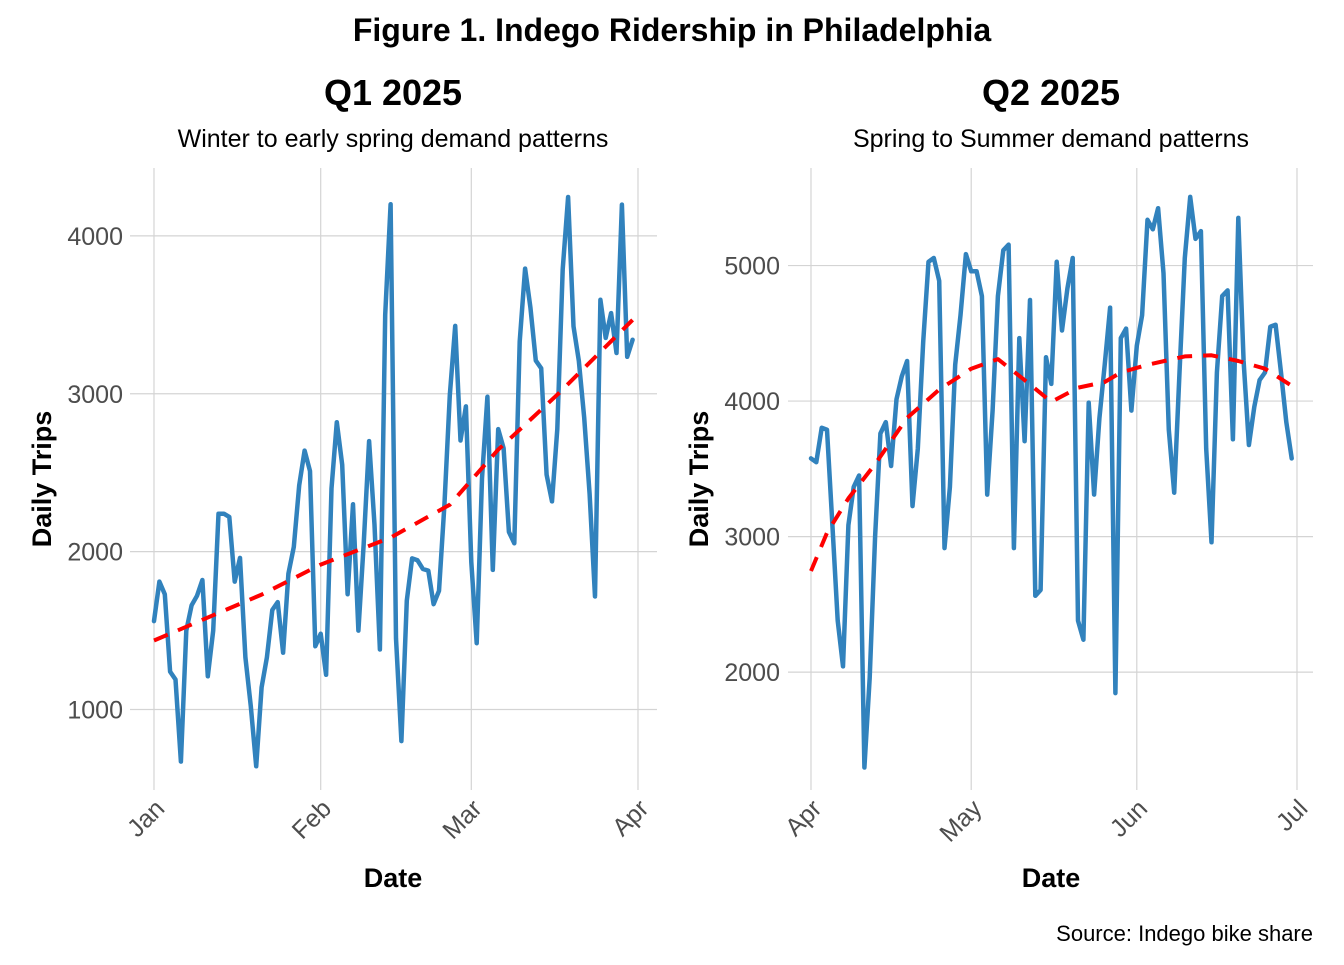 The image size is (1344, 965). What do you see at coordinates (1184, 933) in the screenshot?
I see `source-caption: Source: Indego bike share` at bounding box center [1184, 933].